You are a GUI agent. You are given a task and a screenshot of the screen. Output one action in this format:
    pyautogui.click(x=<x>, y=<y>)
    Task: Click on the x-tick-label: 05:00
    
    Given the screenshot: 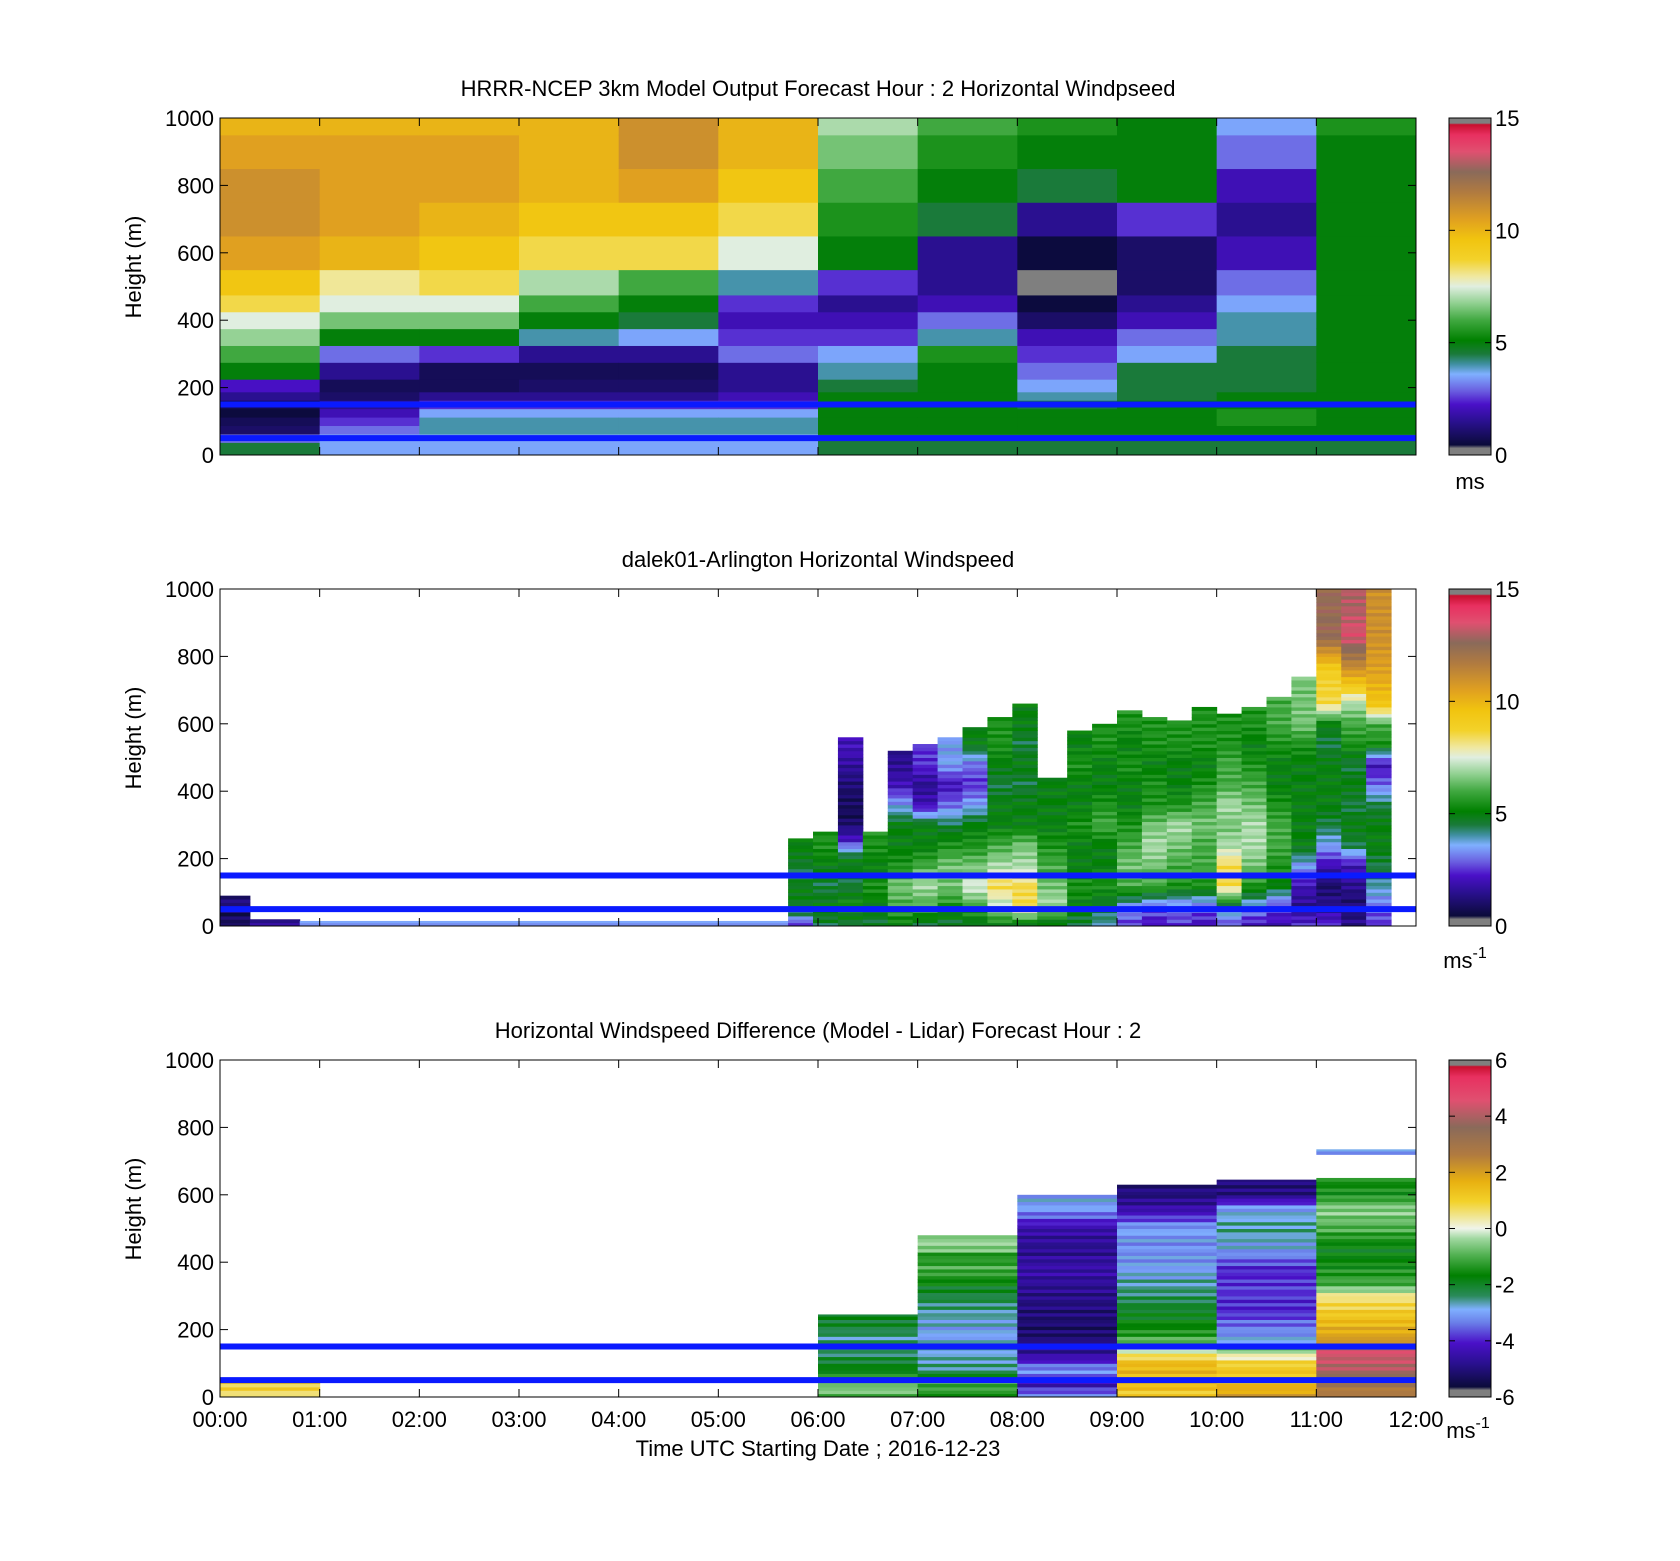 What is the action you would take?
    pyautogui.click(x=718, y=1419)
    